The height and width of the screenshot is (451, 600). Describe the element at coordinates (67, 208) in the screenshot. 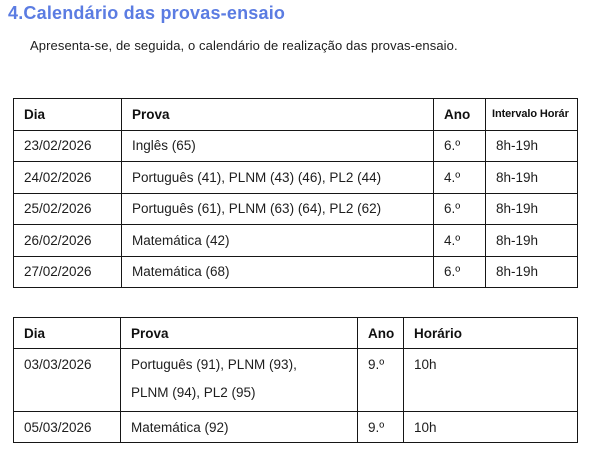

I see `cell-dia: 25/02/2026` at that location.